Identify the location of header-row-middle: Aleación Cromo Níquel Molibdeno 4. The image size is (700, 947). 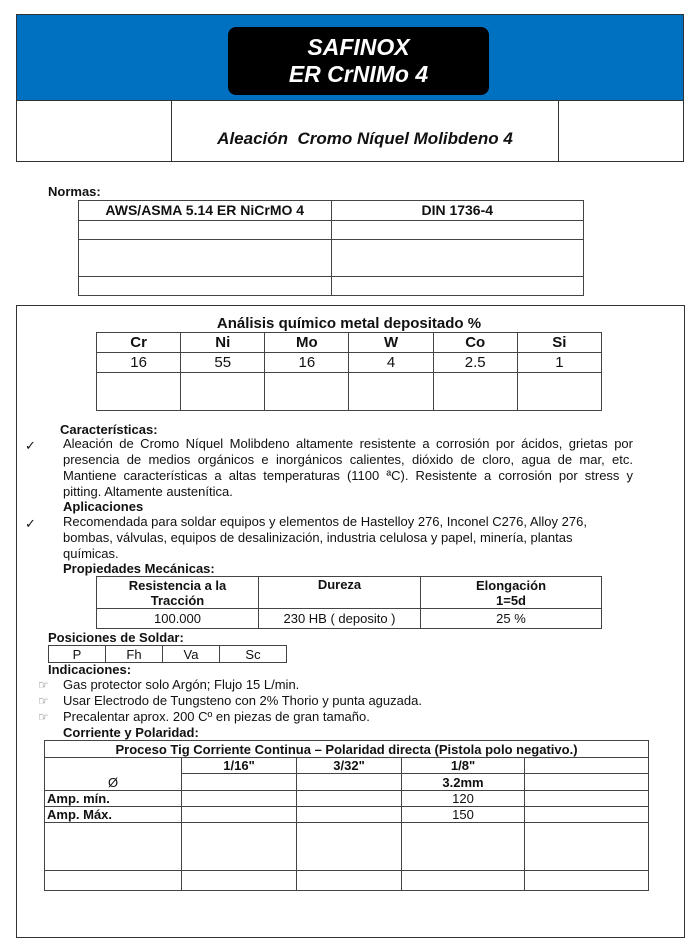
(365, 131).